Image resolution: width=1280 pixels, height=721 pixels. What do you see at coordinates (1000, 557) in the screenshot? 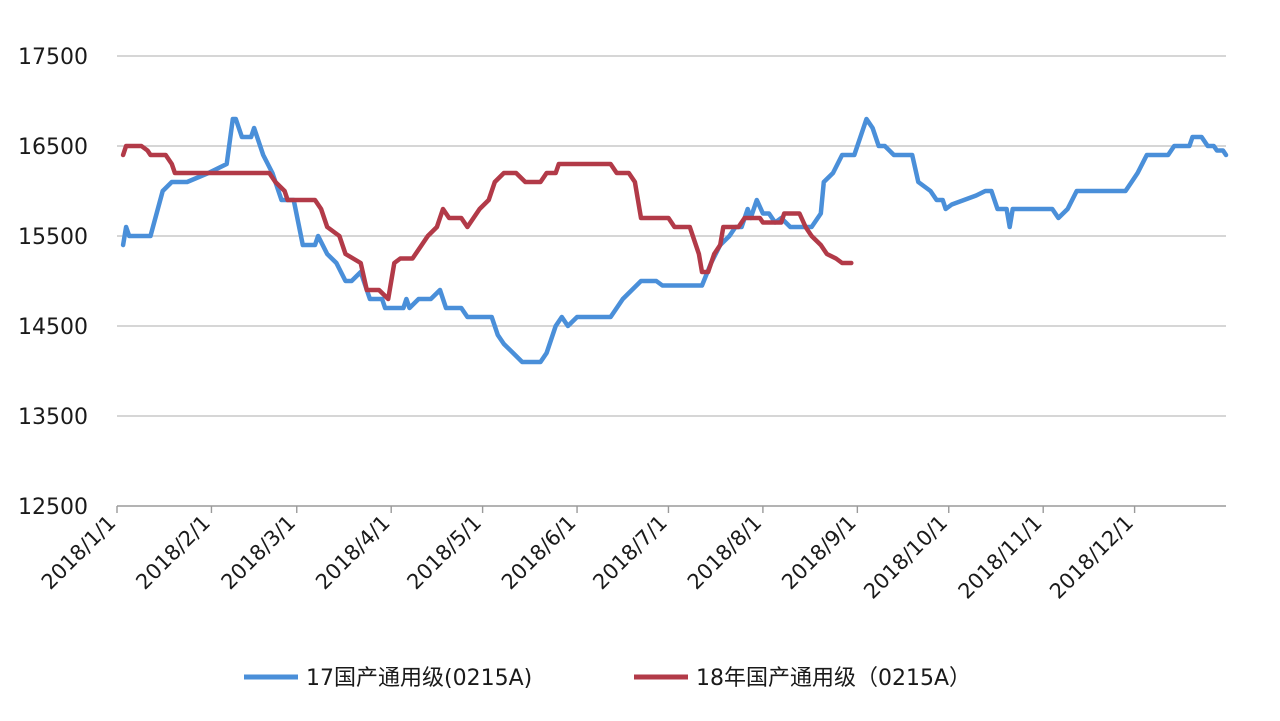
I see `x-tick-label: 2018/11/1` at bounding box center [1000, 557].